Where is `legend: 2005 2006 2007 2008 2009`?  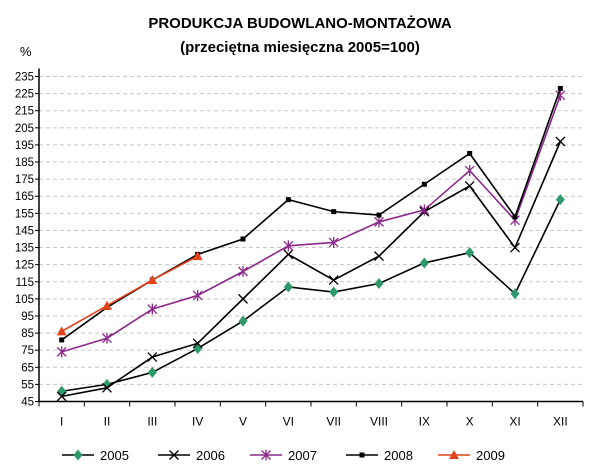 legend: 2005 2006 2007 2008 2009 is located at coordinates (283, 455).